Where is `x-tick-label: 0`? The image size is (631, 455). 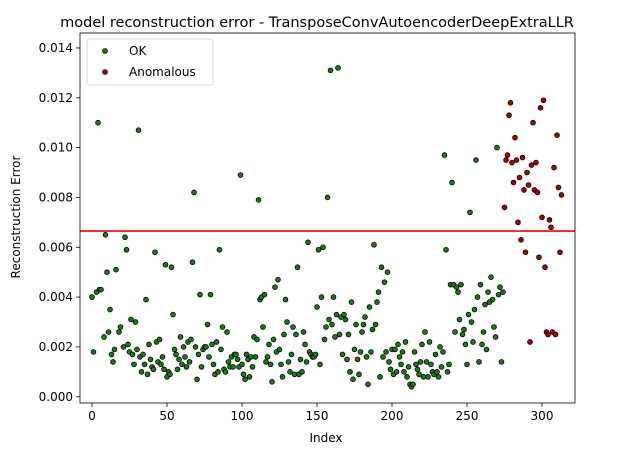
x-tick-label: 0 is located at coordinates (92, 416).